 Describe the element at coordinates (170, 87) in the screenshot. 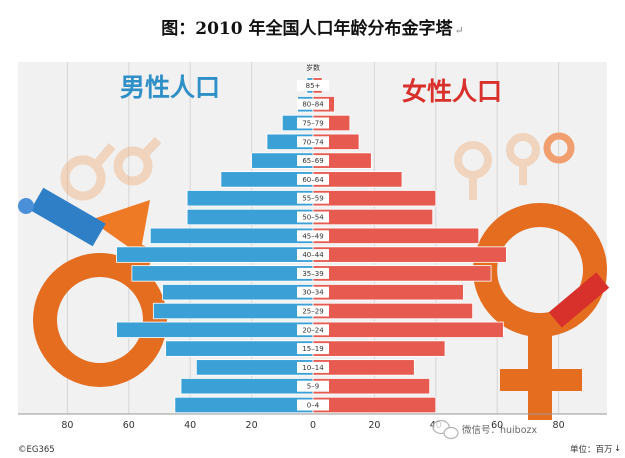

I see `male-series-label: 男性人口` at that location.